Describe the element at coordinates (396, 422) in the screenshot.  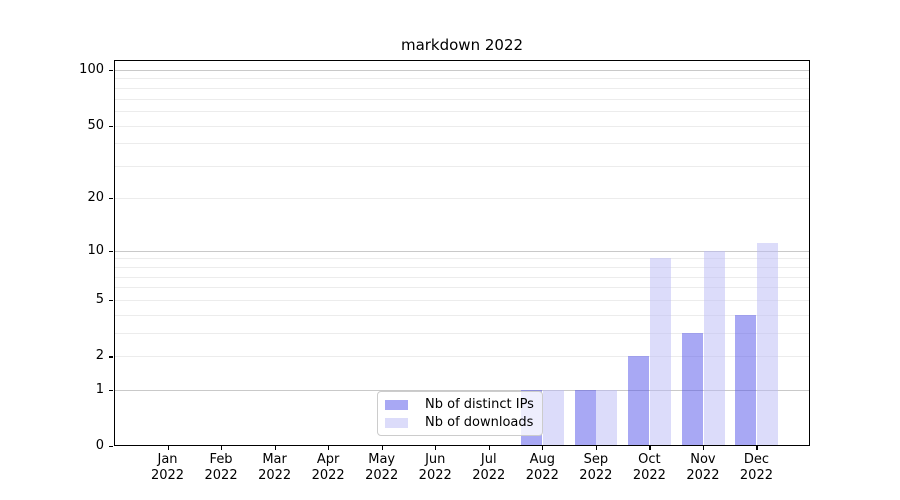
I see `legend-swatch-downloads` at that location.